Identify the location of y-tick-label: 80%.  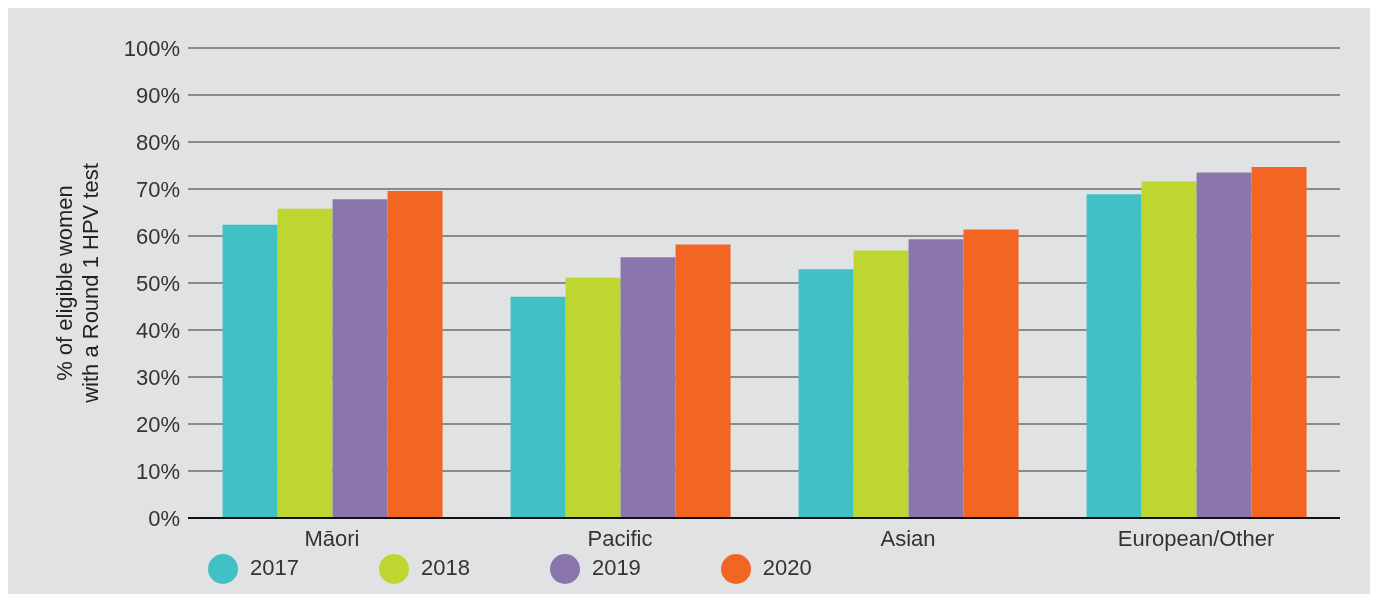
(157, 142).